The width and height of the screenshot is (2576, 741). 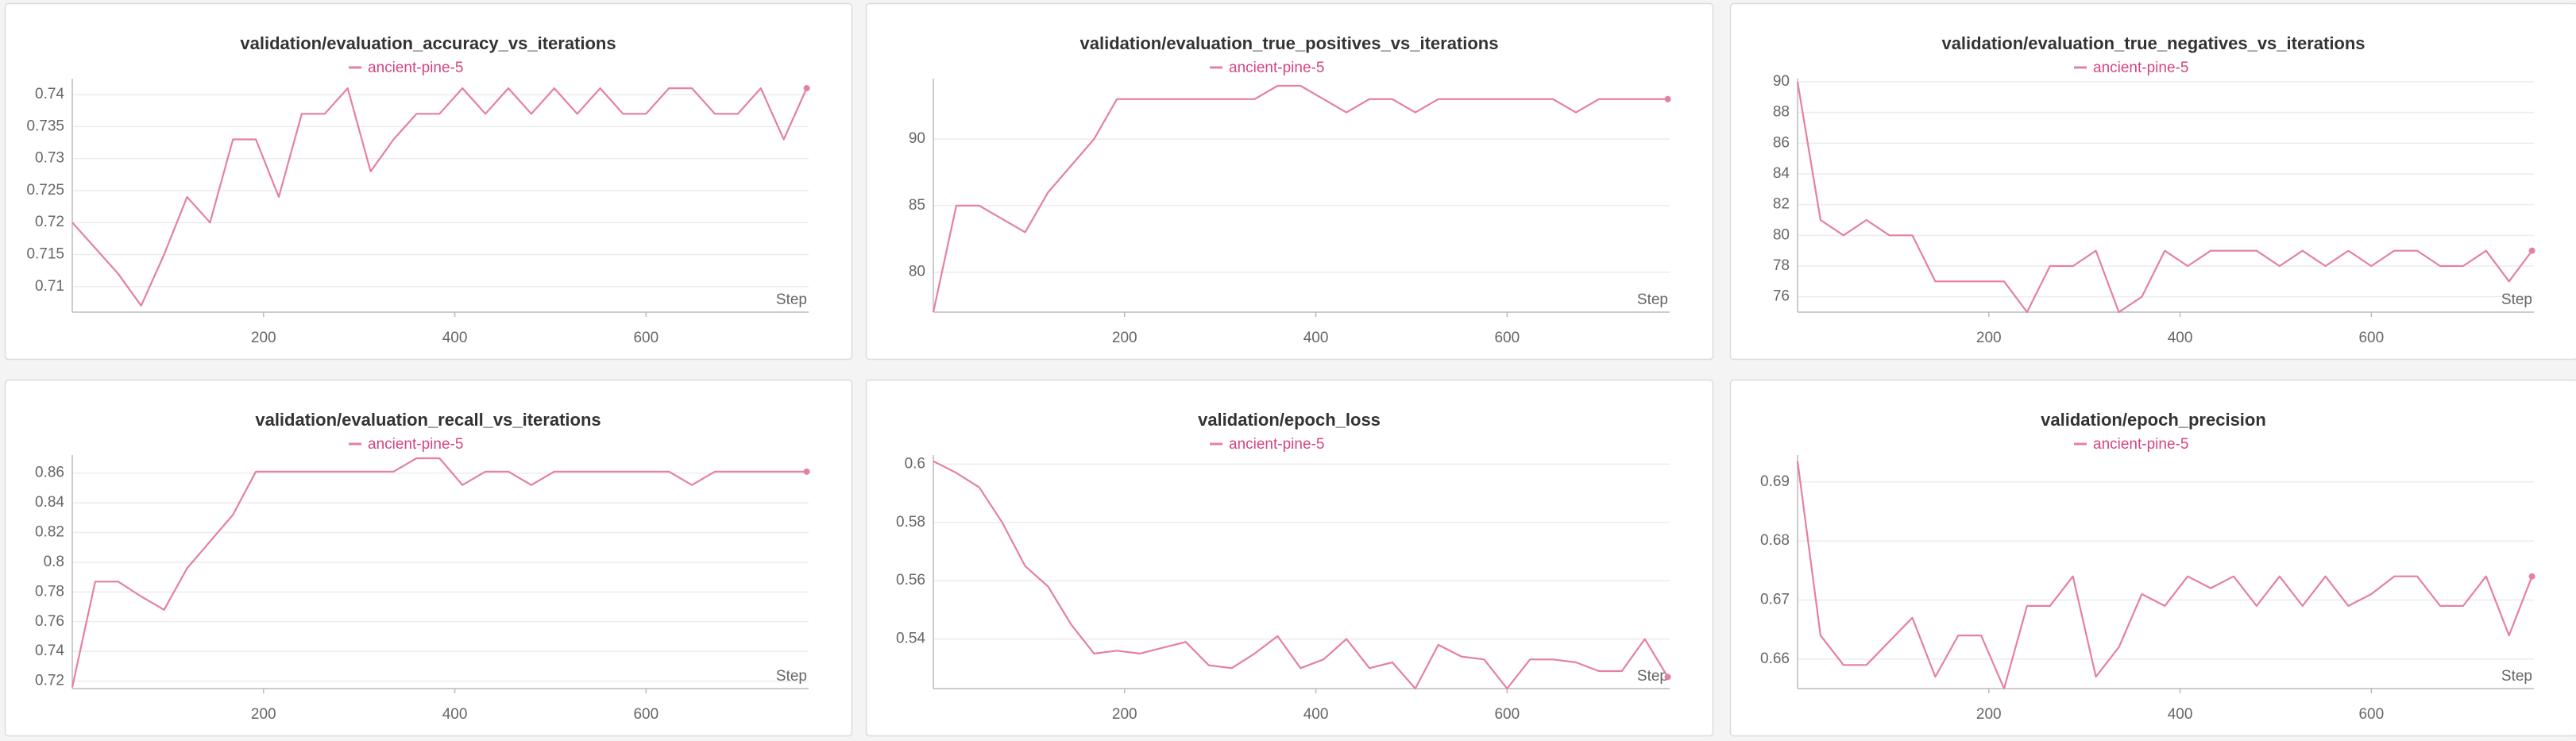 I want to click on y-tick-label: 0.67, so click(x=1775, y=599).